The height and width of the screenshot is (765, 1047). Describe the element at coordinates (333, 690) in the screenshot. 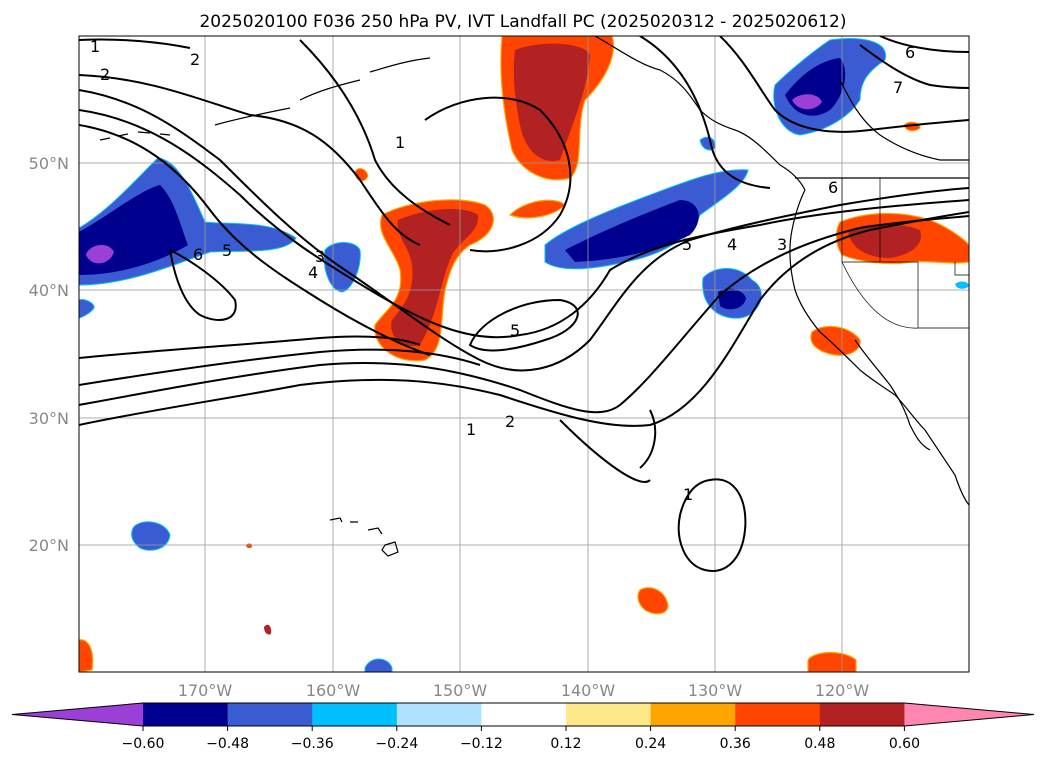

I see `lon-label: 160°W` at that location.